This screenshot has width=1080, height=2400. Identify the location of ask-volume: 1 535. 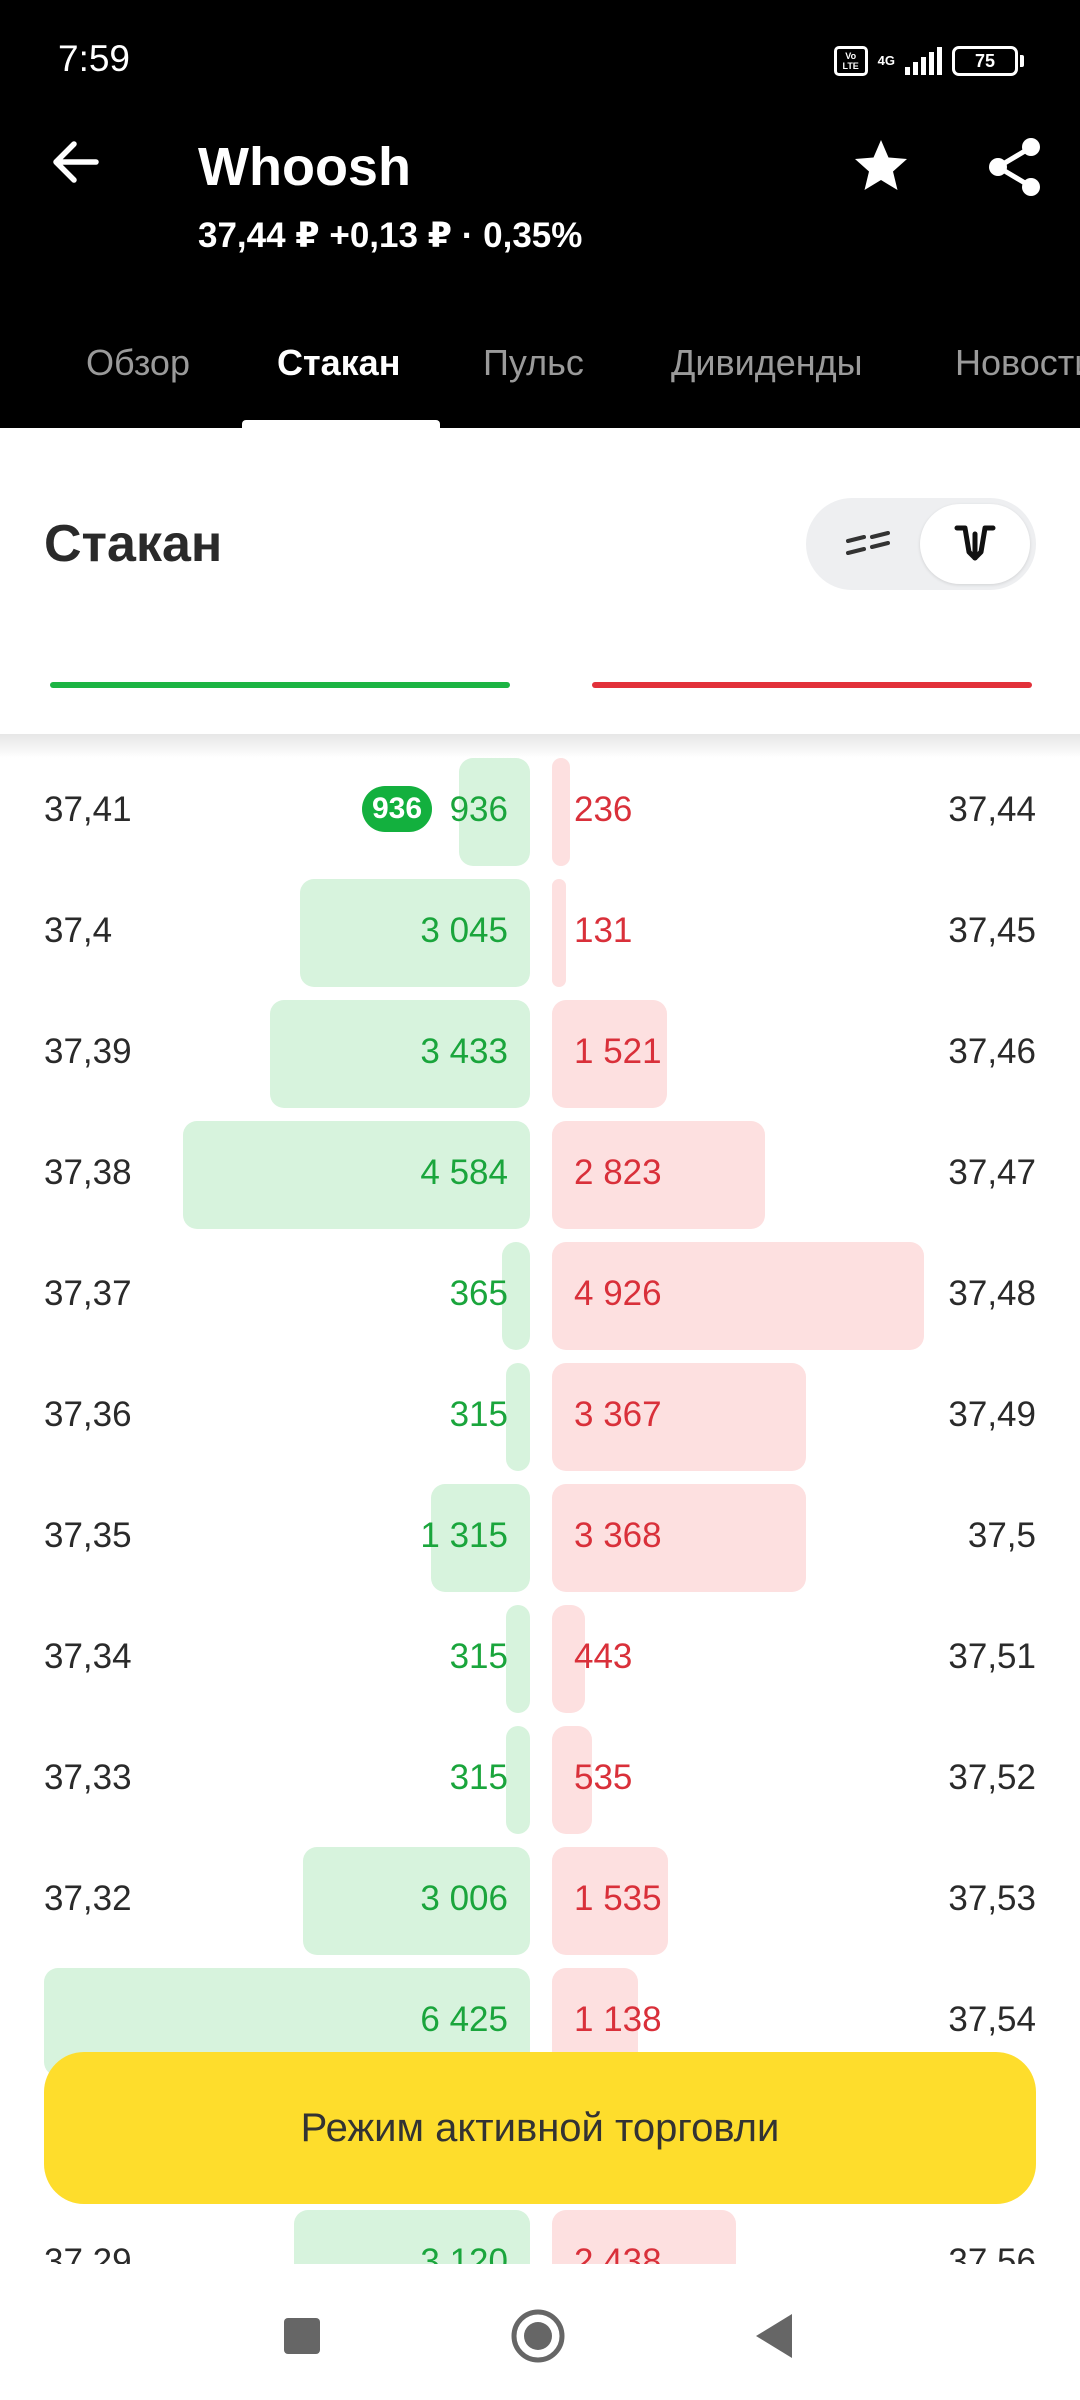
(618, 1898).